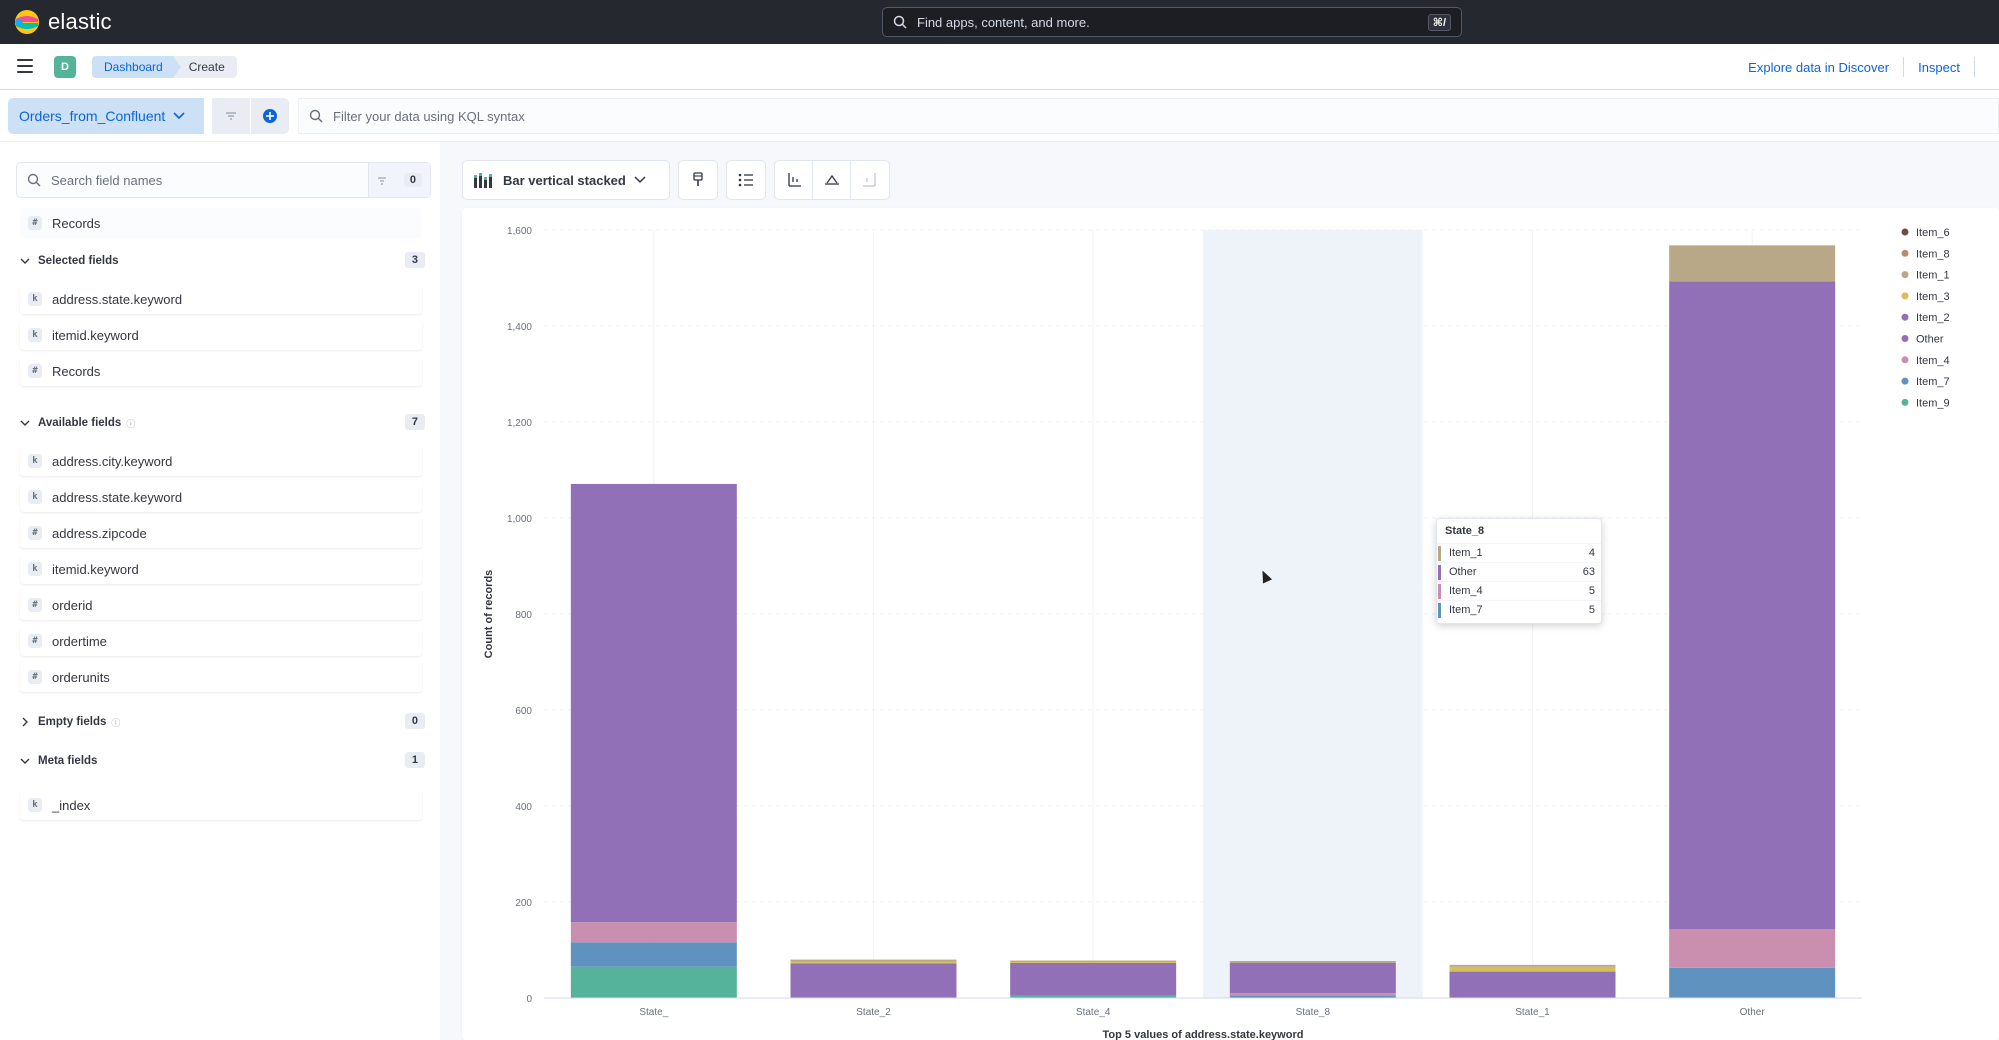 The height and width of the screenshot is (1040, 1999). I want to click on plus-circle-icon, so click(270, 116).